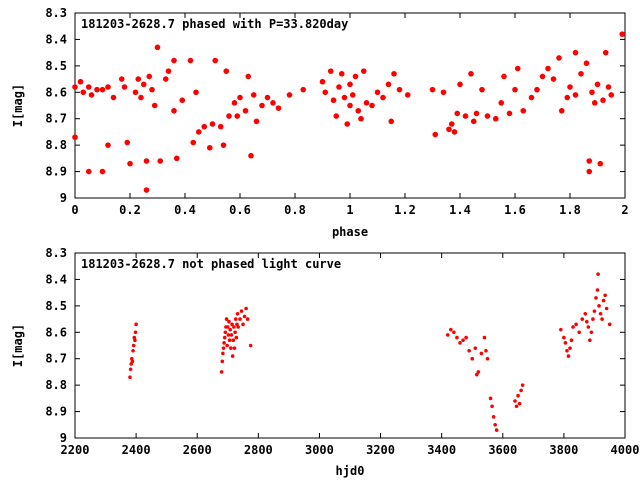  I want to click on x-tick-label: 3400, so click(441, 450).